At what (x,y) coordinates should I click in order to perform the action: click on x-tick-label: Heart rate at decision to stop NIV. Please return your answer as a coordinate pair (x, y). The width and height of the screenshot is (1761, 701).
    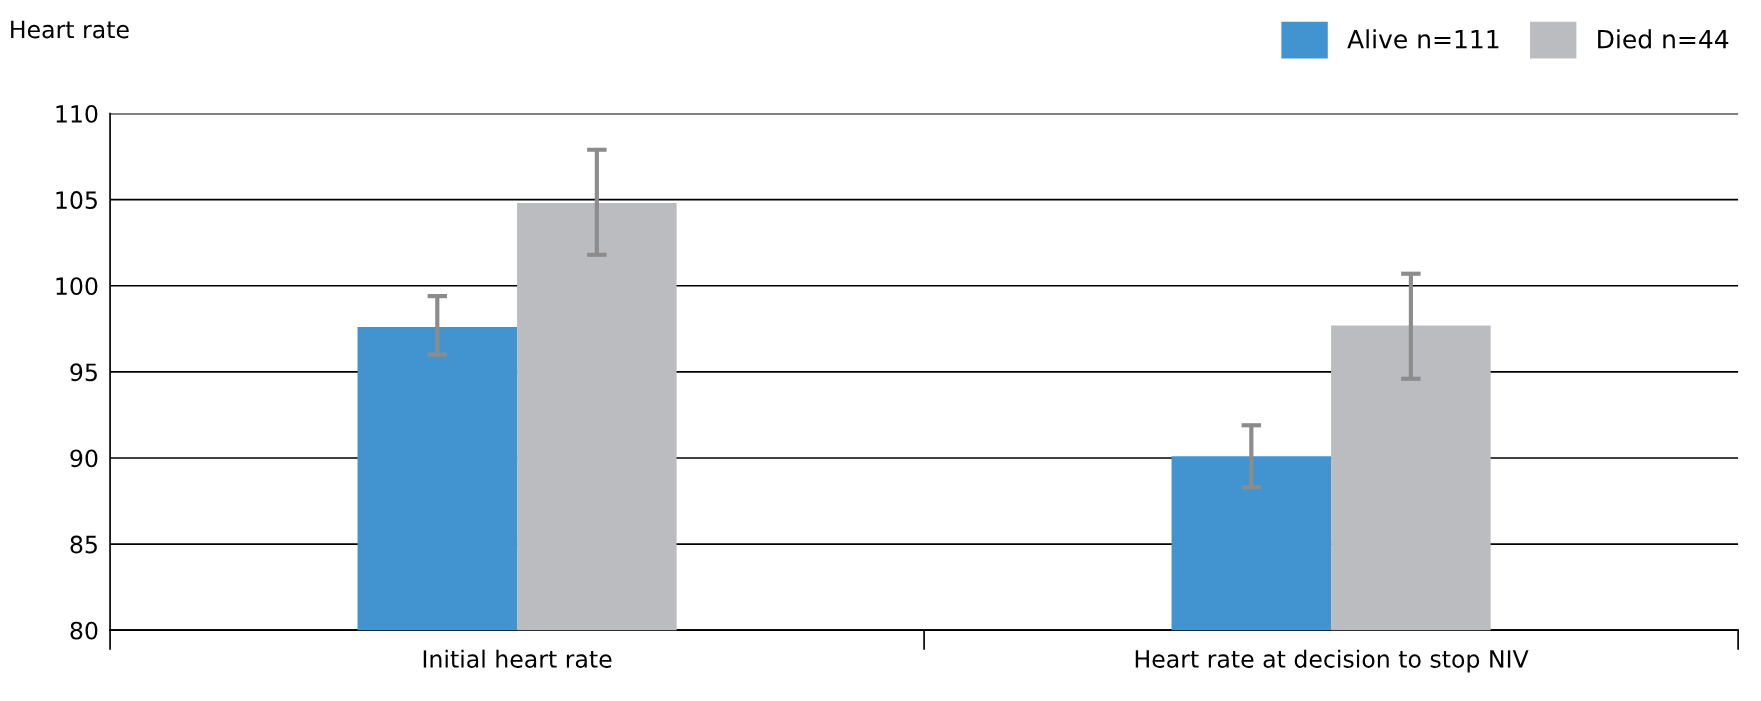
    Looking at the image, I should click on (1332, 661).